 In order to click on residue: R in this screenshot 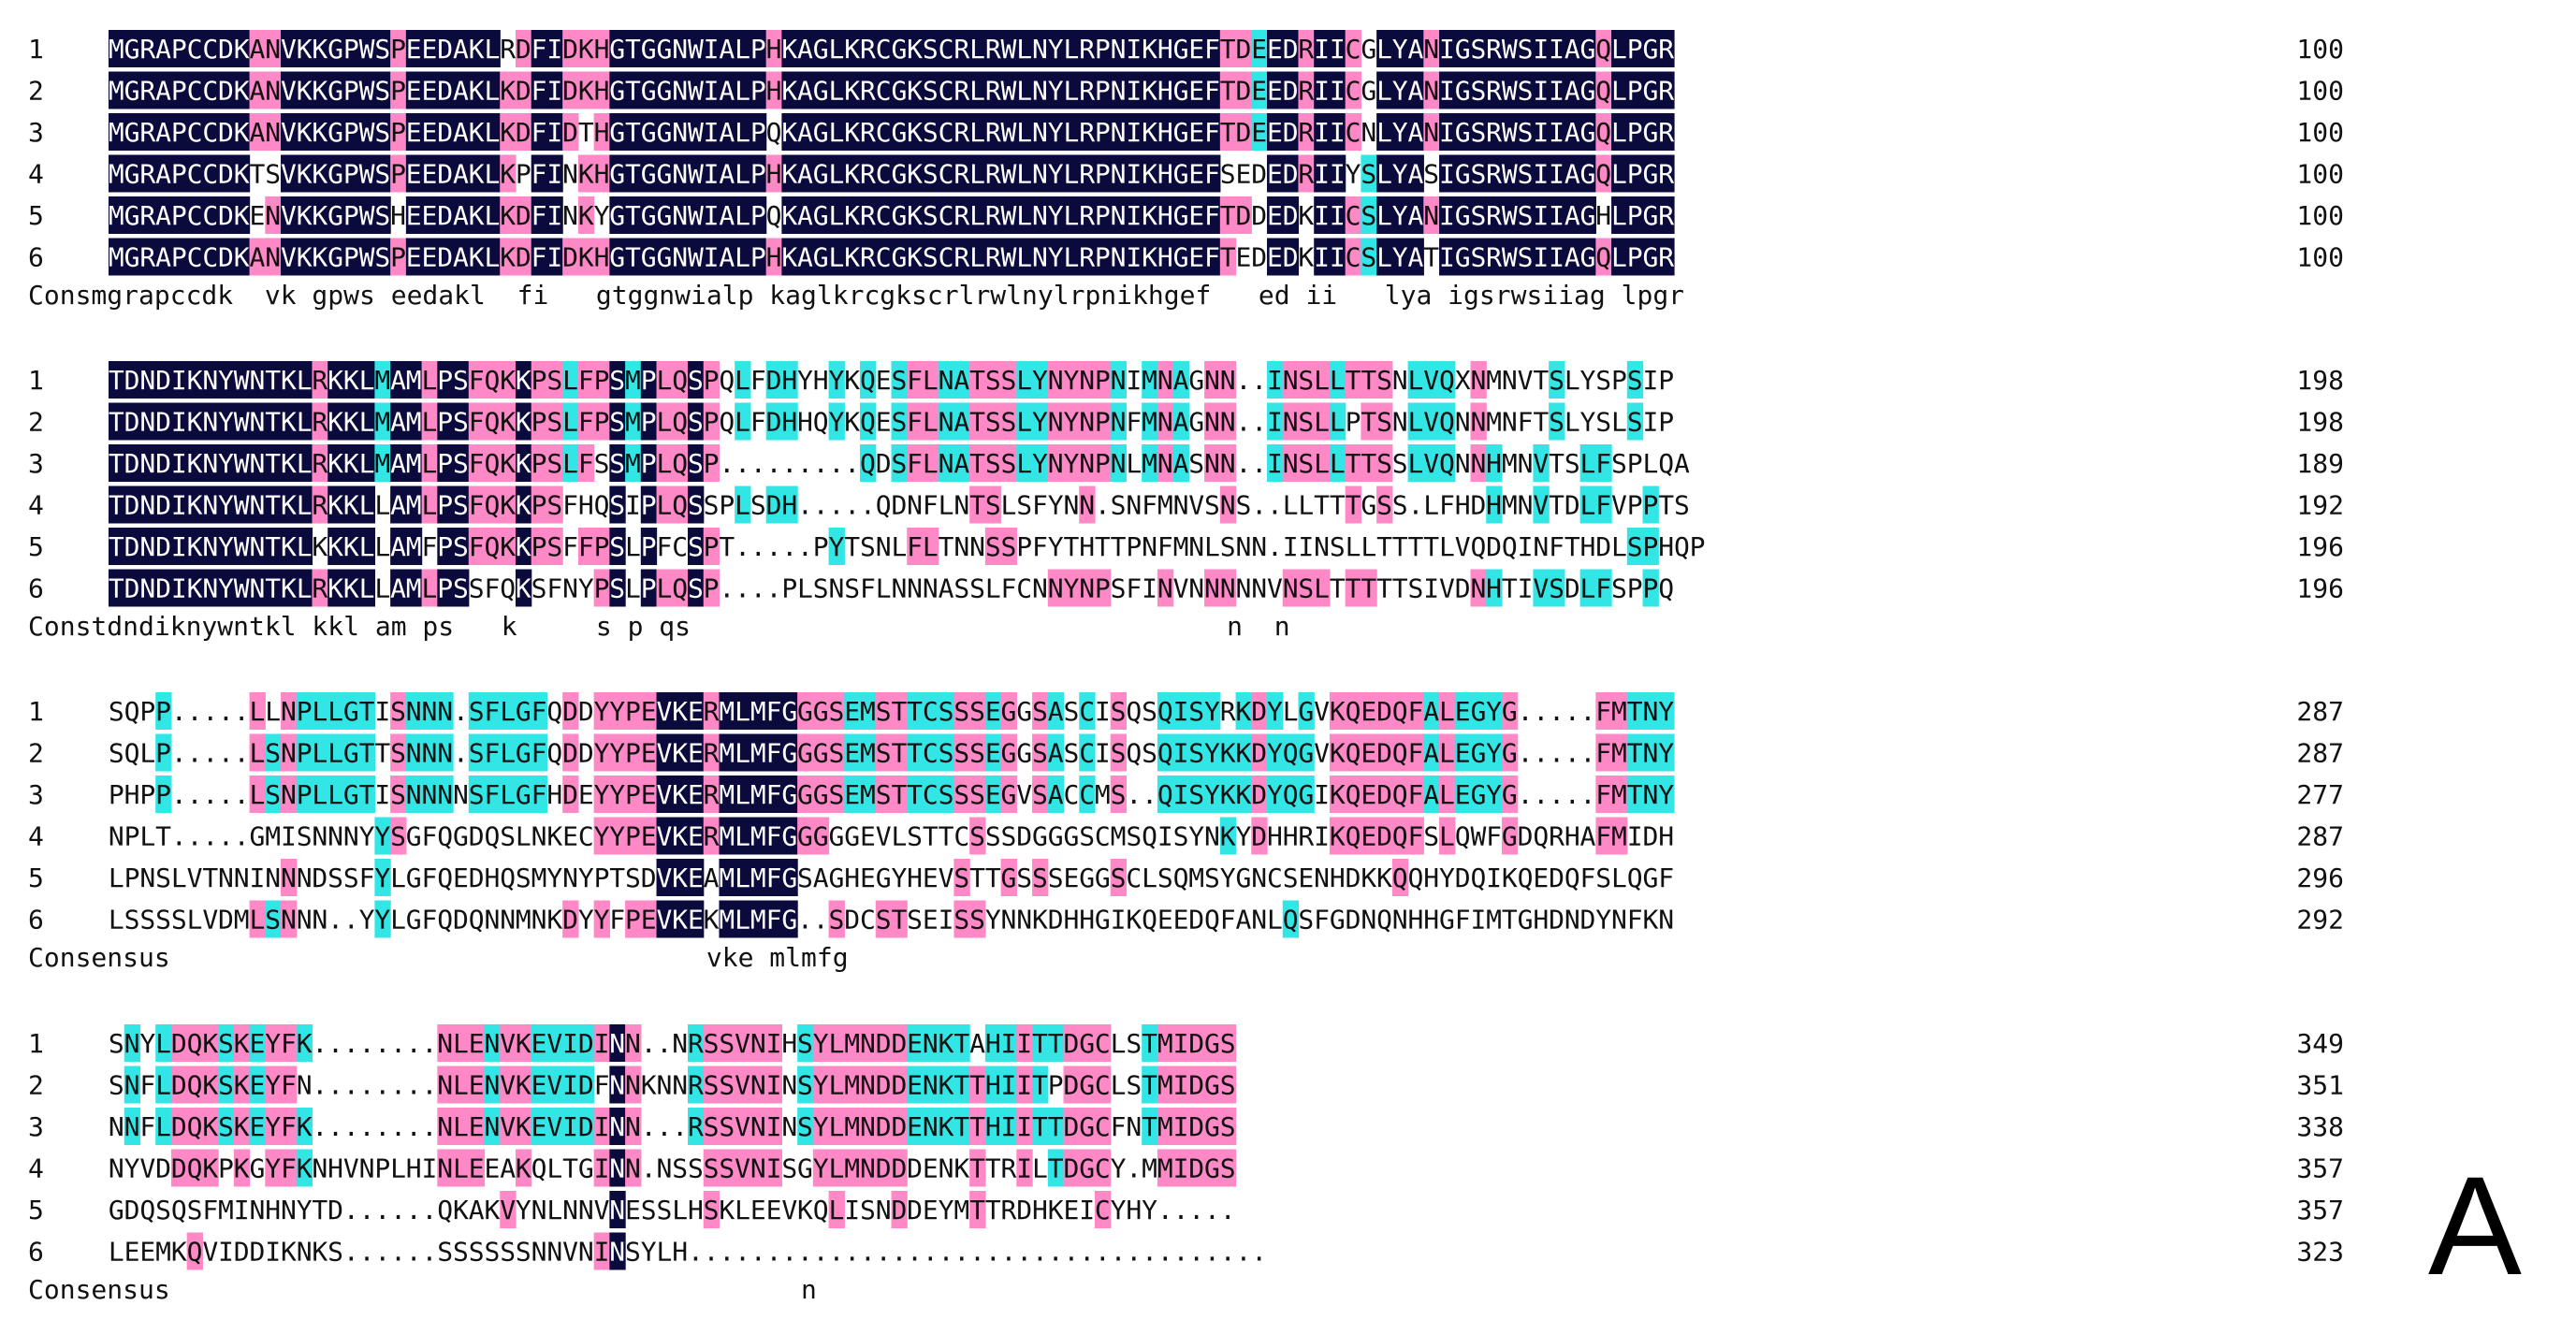, I will do `click(319, 463)`.